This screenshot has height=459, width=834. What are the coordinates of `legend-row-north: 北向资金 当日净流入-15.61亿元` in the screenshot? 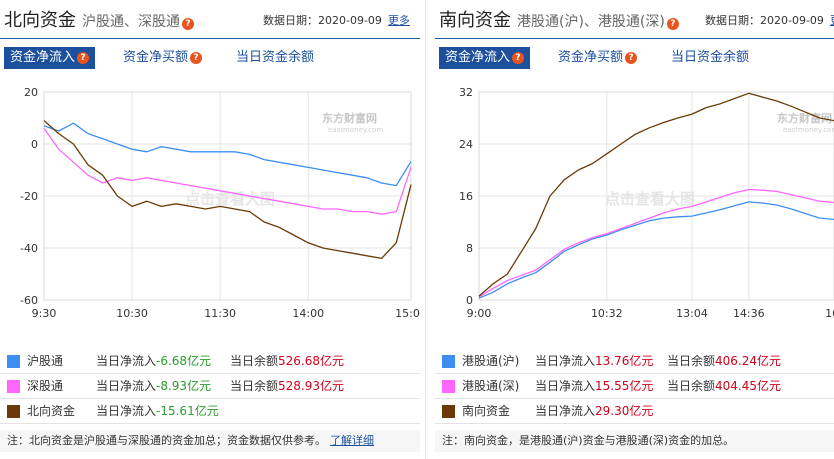 It's located at (210, 411).